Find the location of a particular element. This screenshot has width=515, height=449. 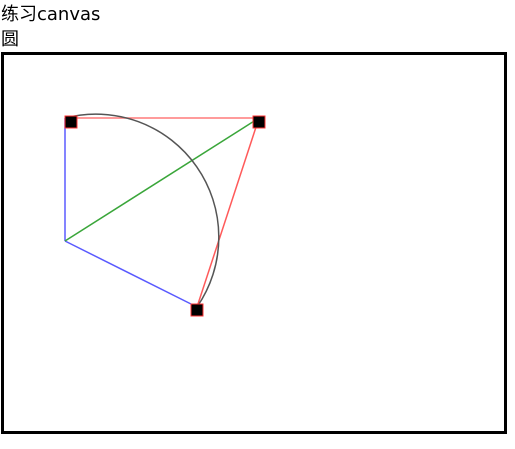

tangent-line-right is located at coordinates (228, 212).